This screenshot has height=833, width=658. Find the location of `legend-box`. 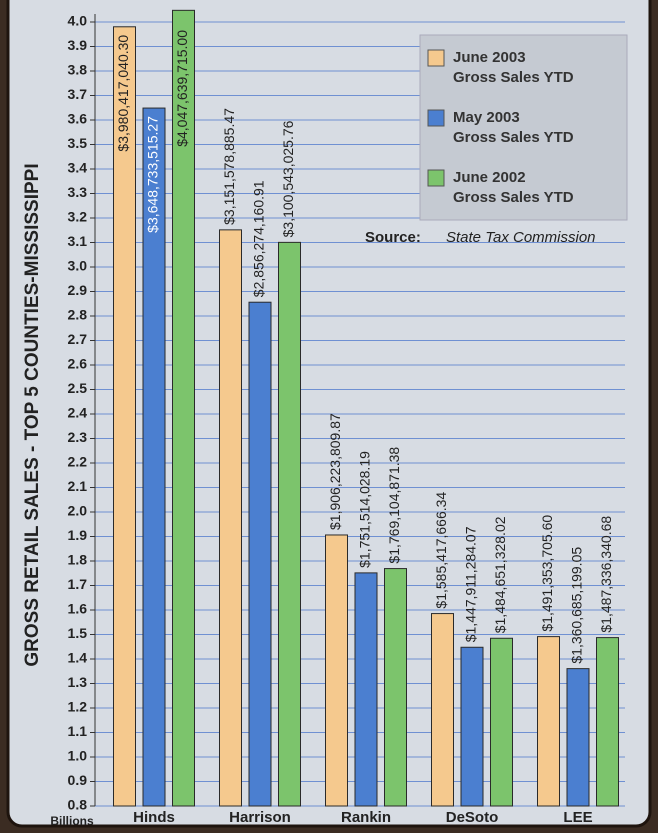

legend-box is located at coordinates (523, 127).